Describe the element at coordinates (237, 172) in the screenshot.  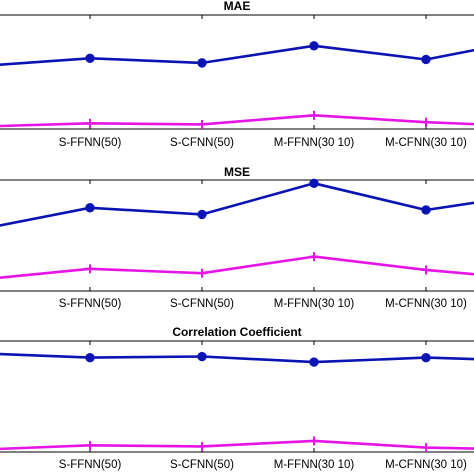
I see `chart-title: MSE` at that location.